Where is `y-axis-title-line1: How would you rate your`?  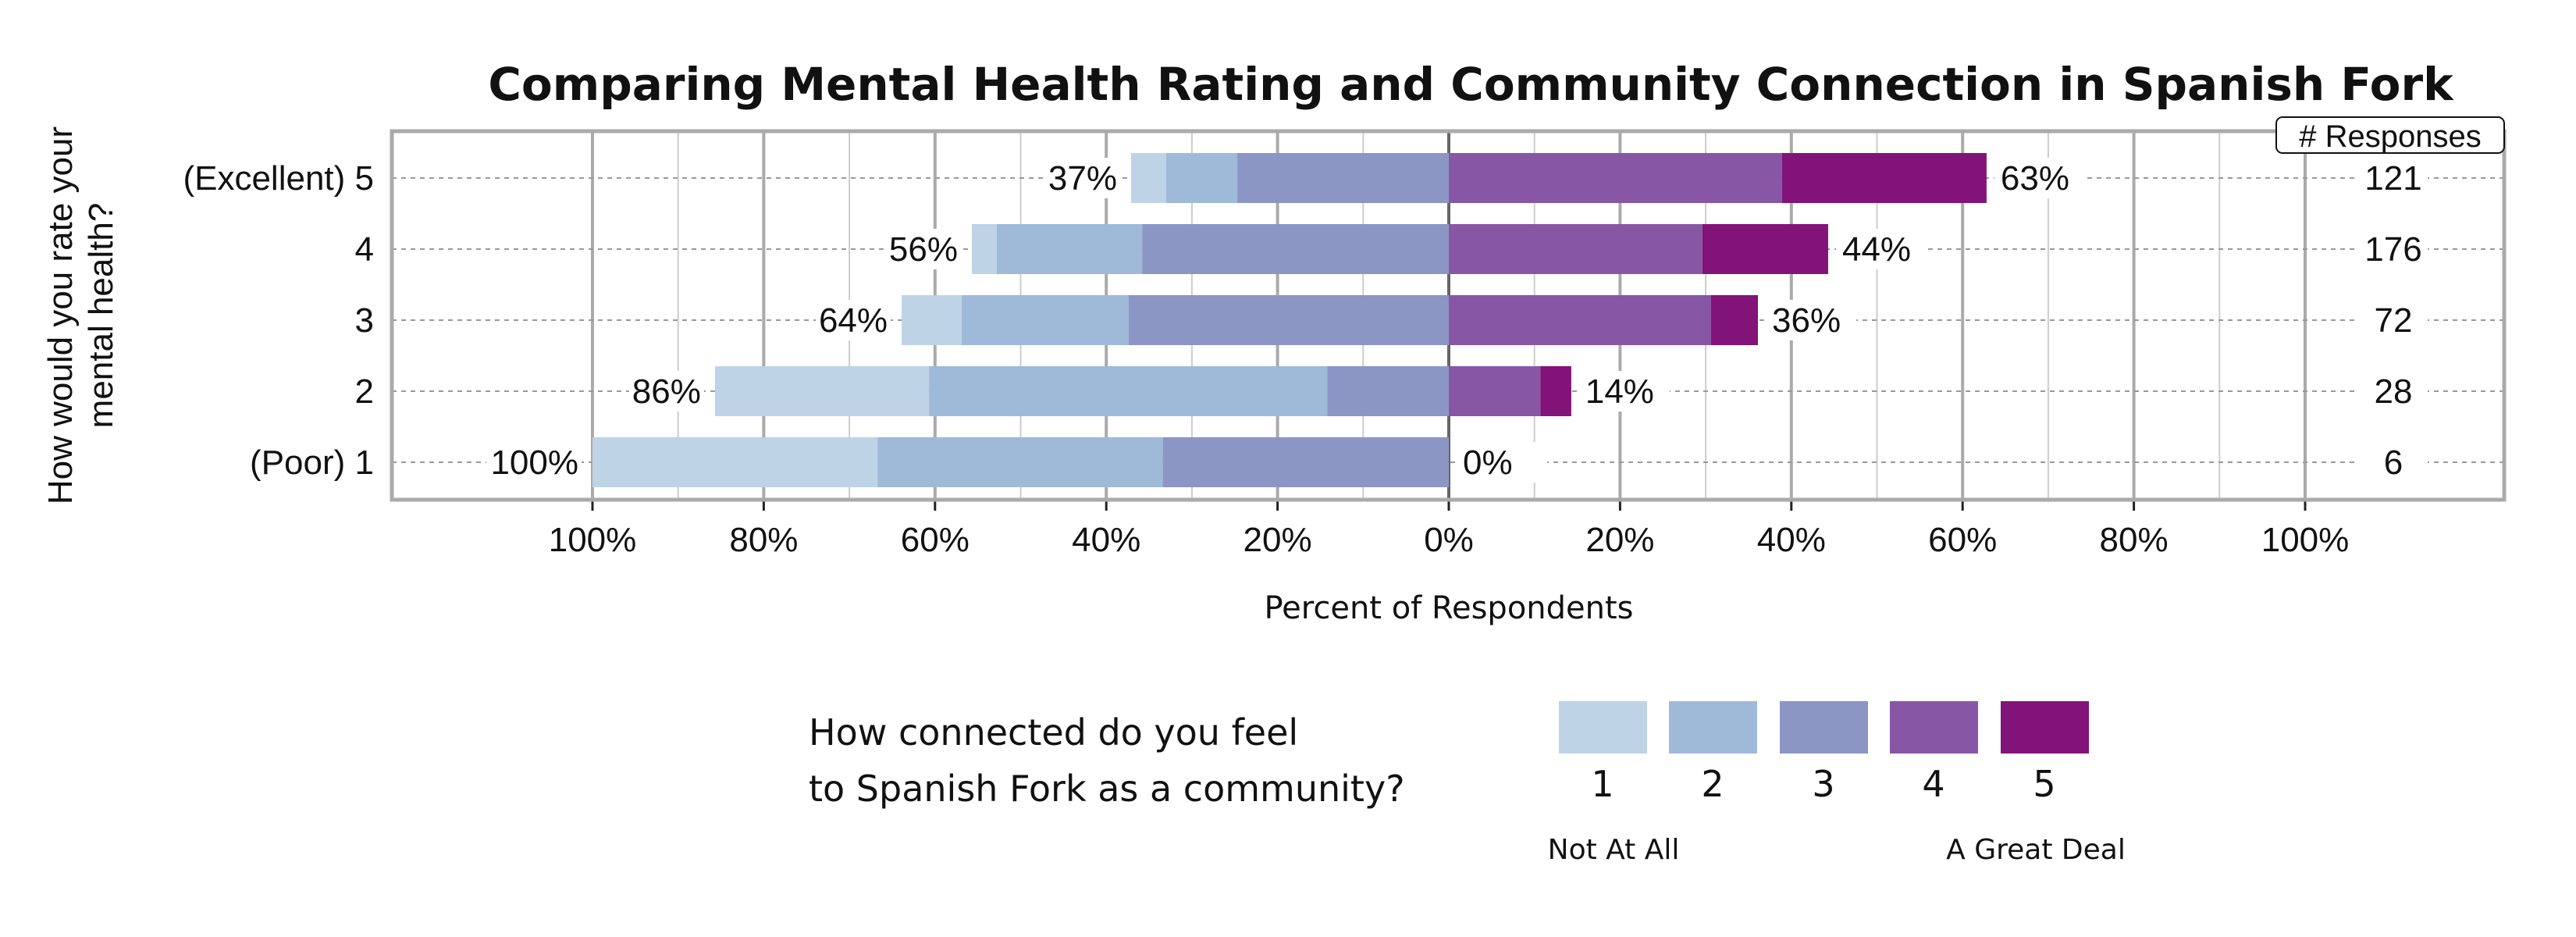
y-axis-title-line1: How would you rate your is located at coordinates (61, 315).